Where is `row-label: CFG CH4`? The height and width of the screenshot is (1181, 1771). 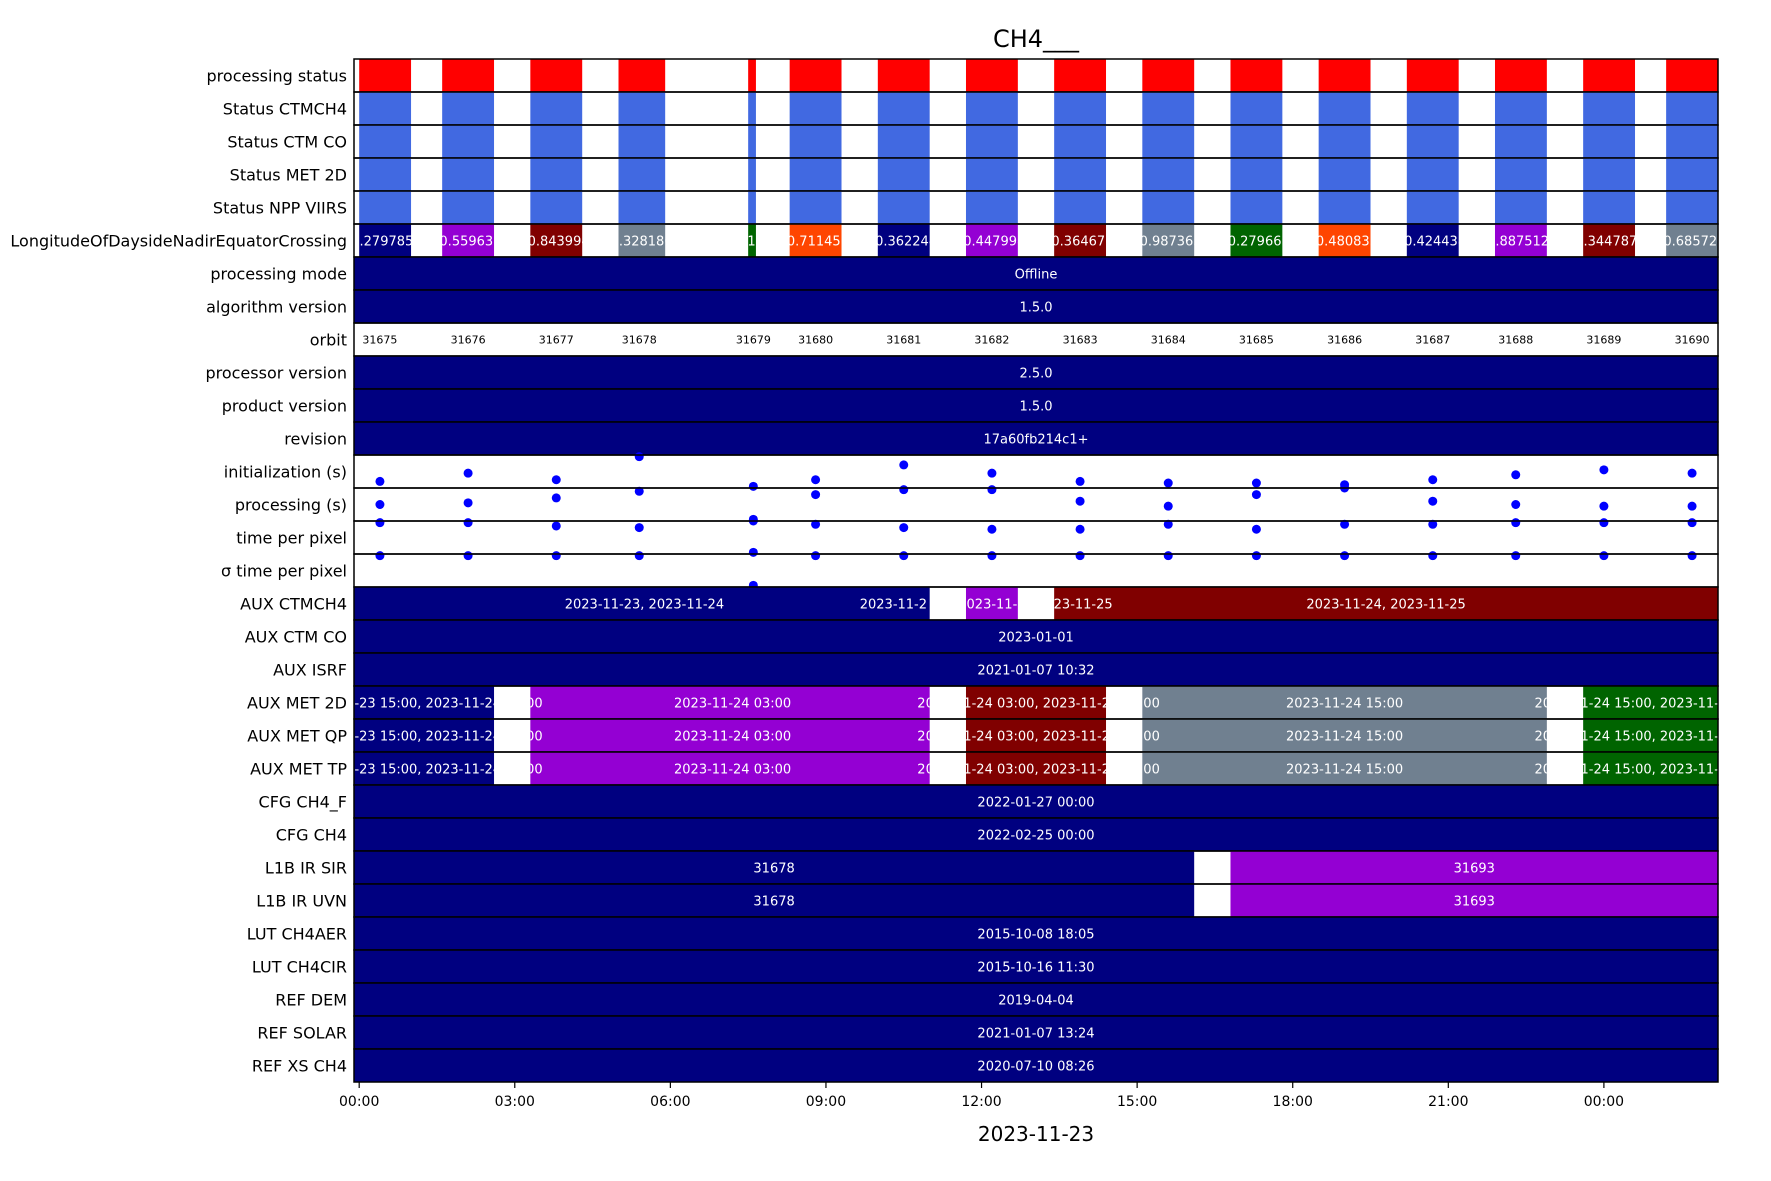
row-label: CFG CH4 is located at coordinates (311, 835).